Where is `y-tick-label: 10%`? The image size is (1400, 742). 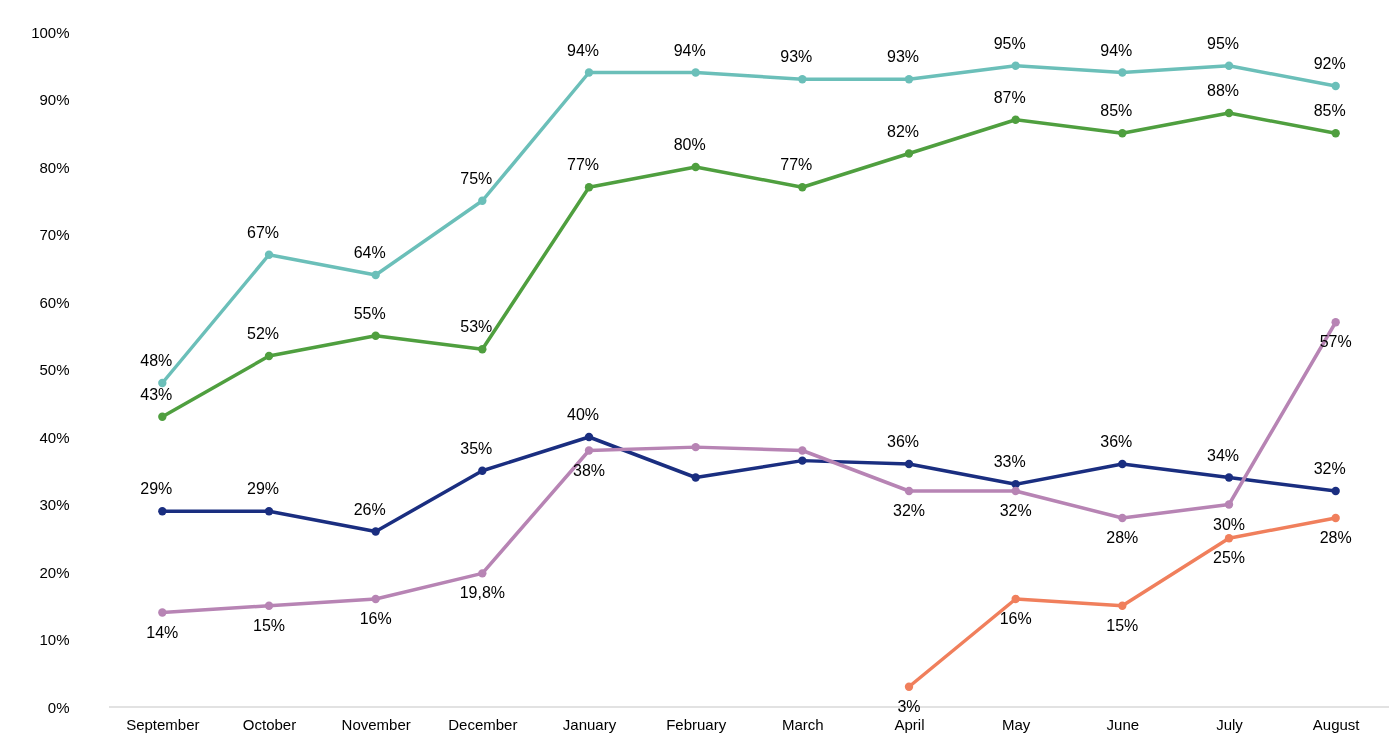 y-tick-label: 10% is located at coordinates (54, 639).